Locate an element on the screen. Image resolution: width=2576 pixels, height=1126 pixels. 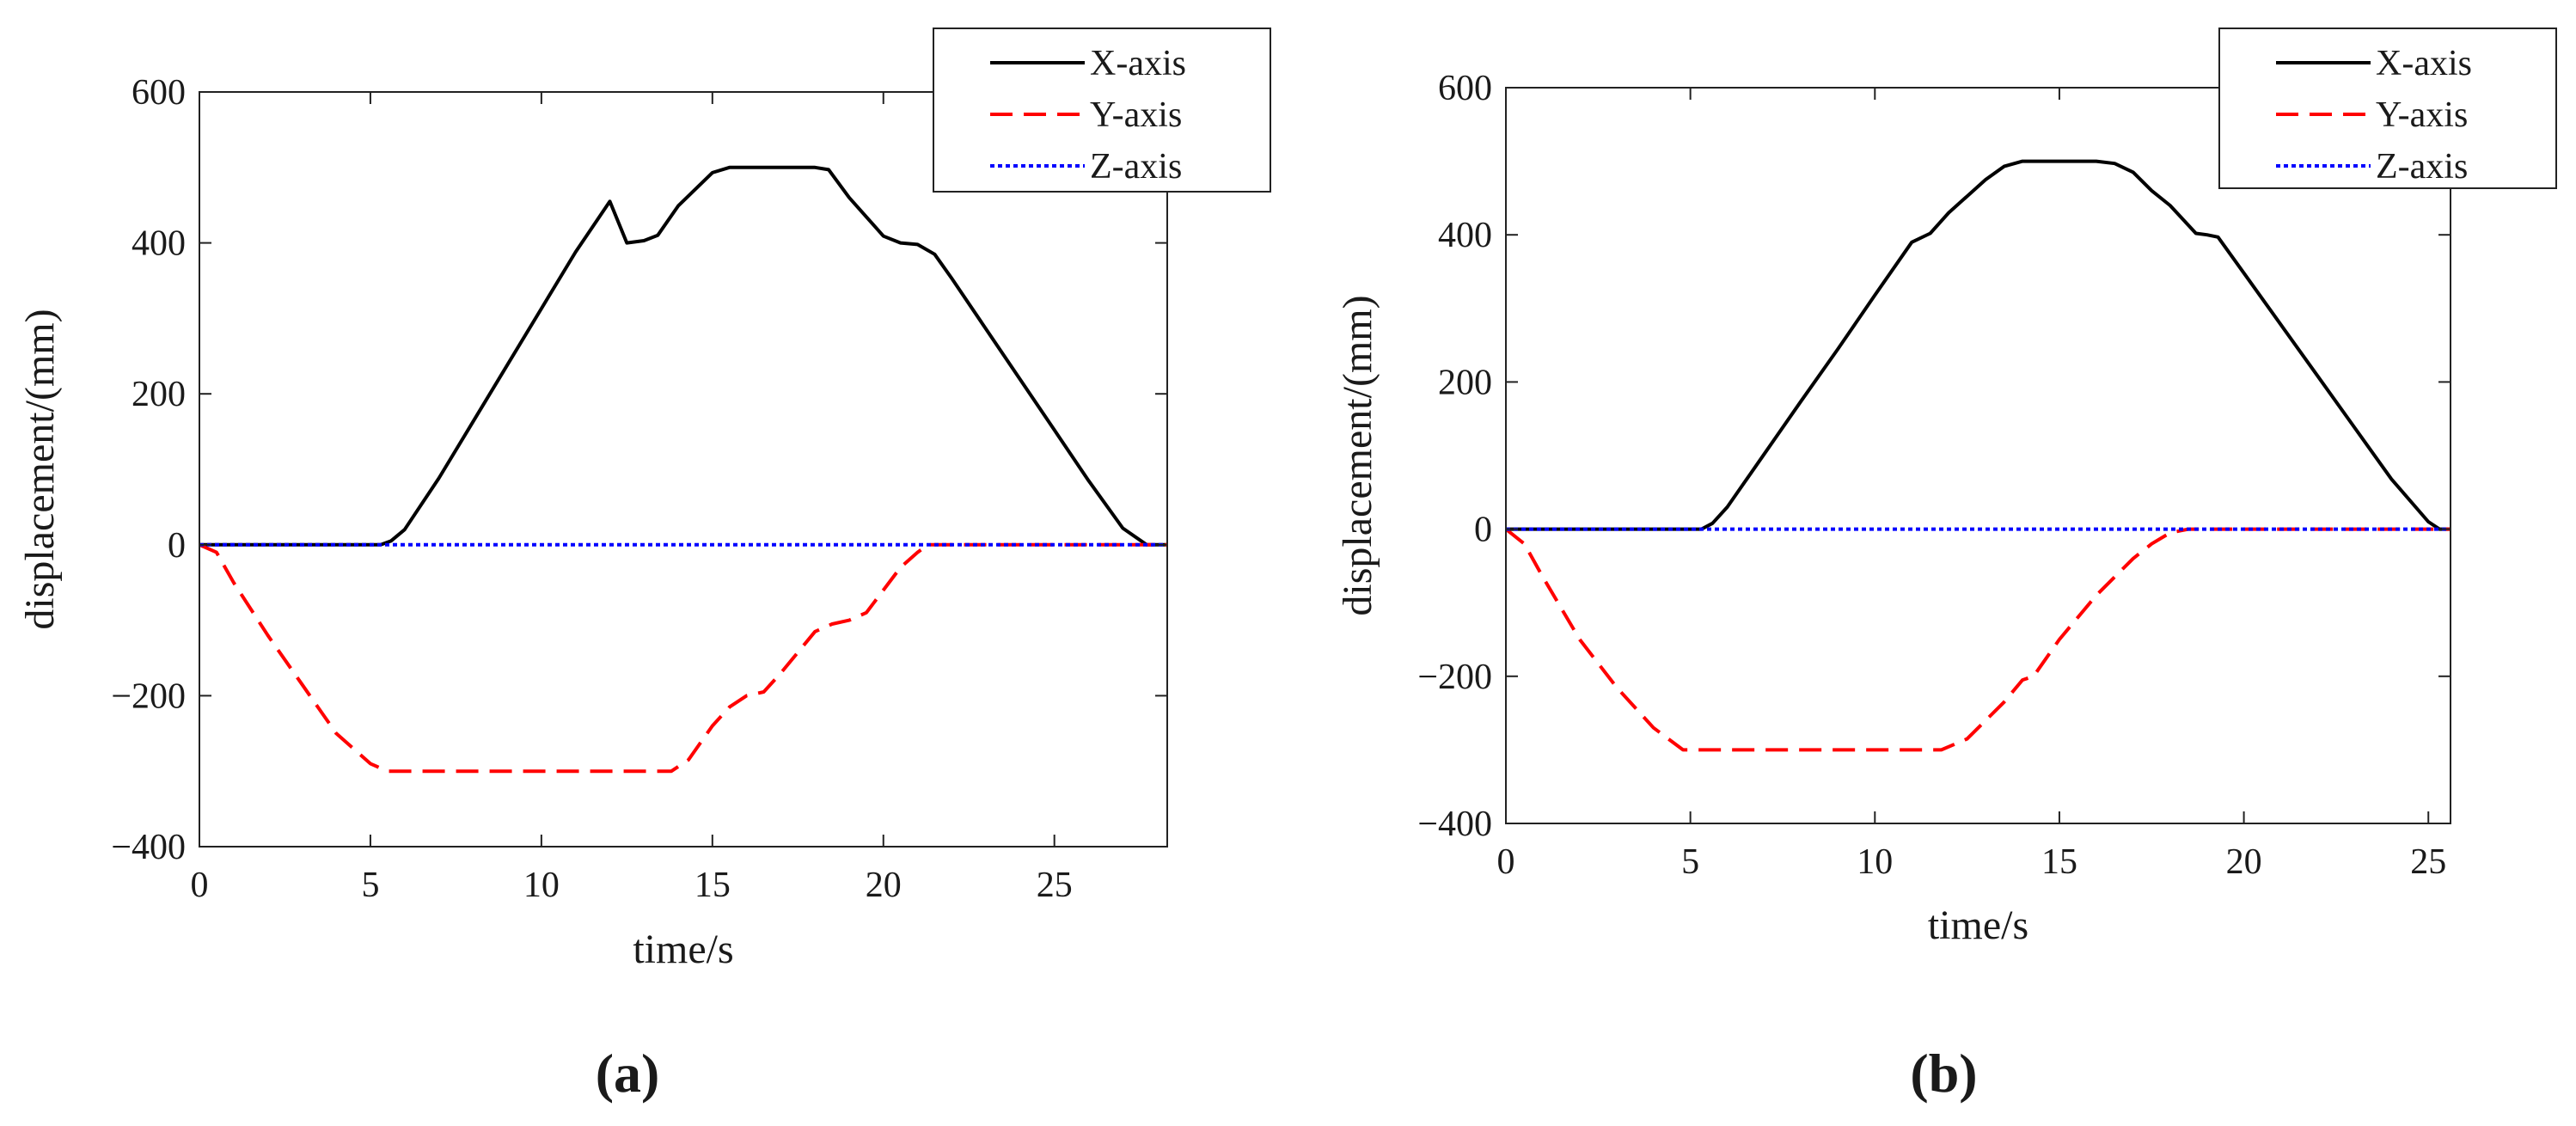
panel-label: (a) is located at coordinates (628, 1073).